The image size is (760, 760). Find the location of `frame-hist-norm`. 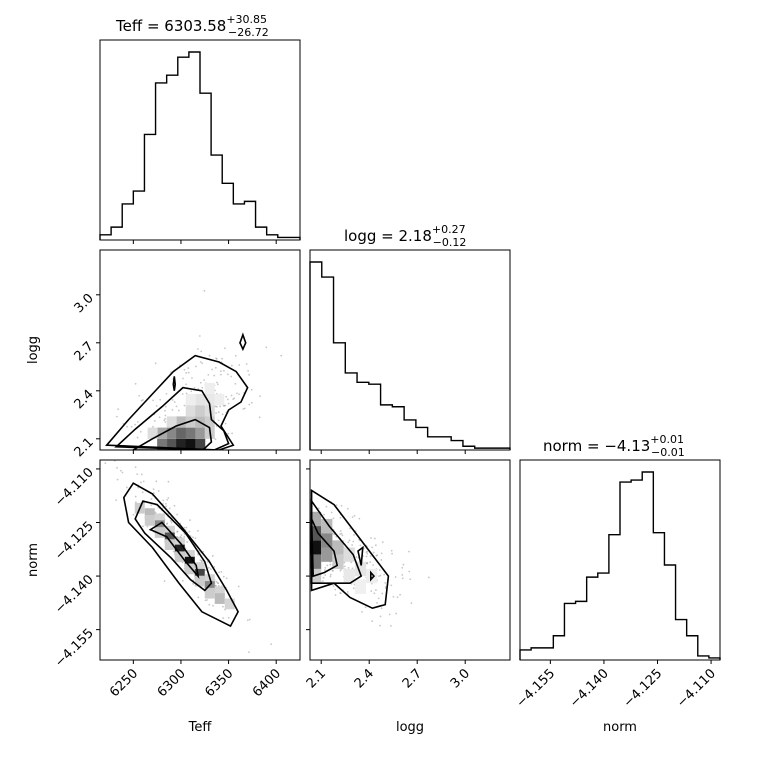

frame-hist-norm is located at coordinates (620, 560).